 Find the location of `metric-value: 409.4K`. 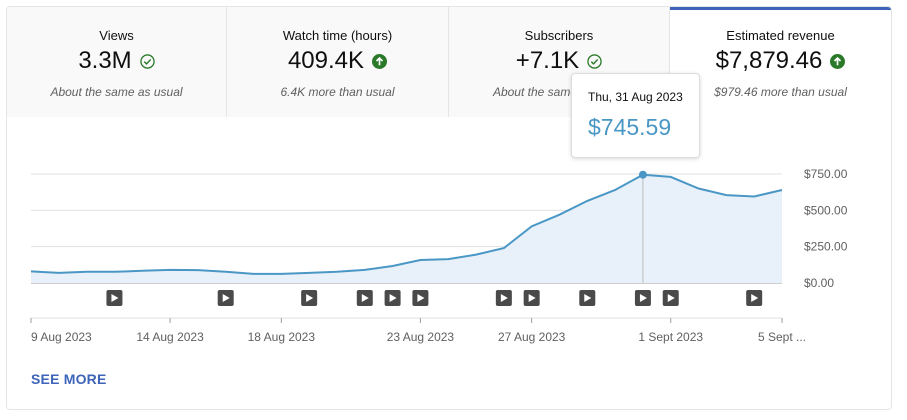

metric-value: 409.4K is located at coordinates (326, 60).